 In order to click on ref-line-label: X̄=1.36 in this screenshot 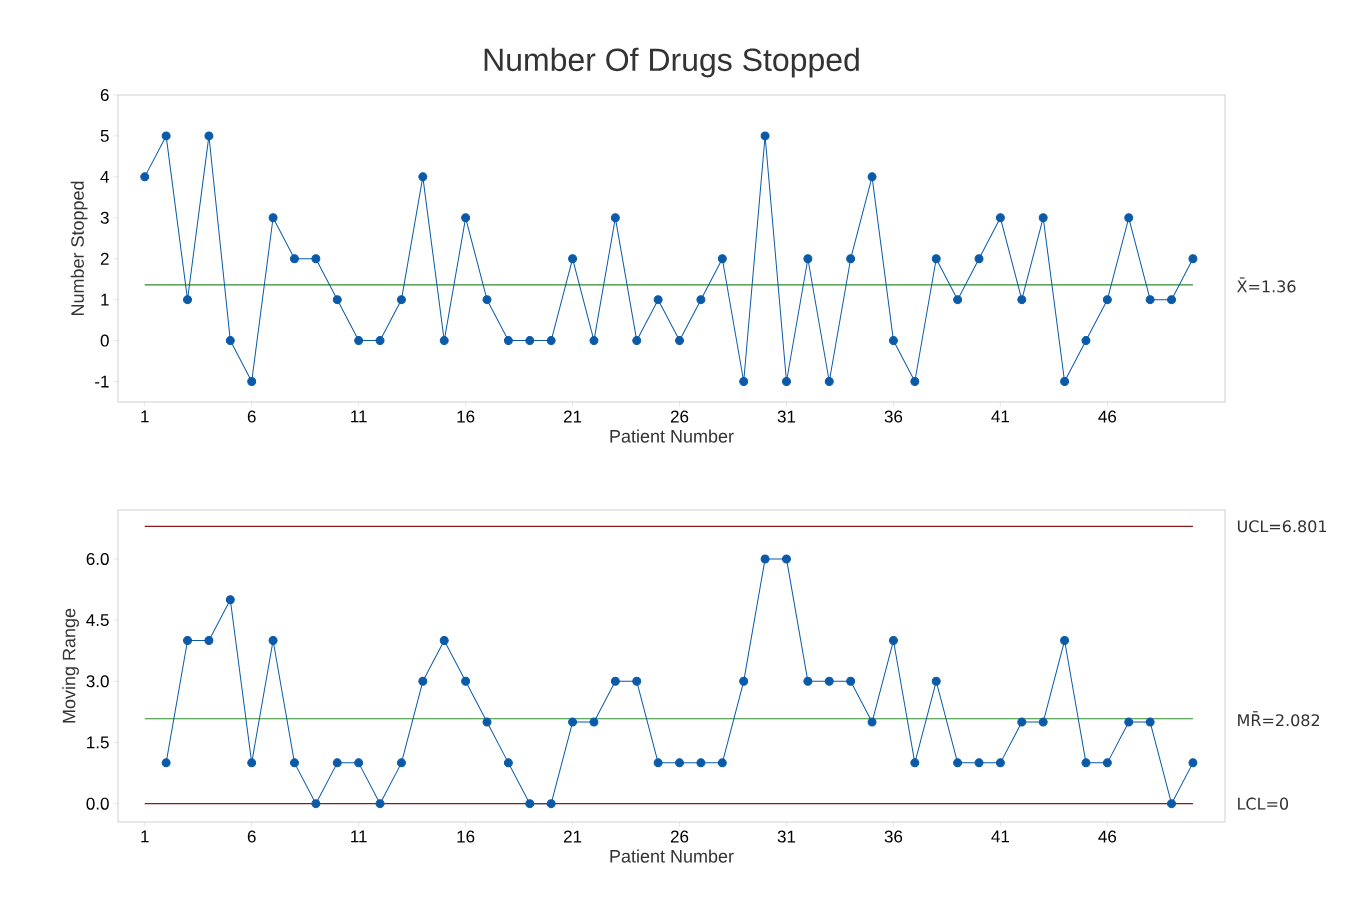, I will do `click(1266, 285)`.